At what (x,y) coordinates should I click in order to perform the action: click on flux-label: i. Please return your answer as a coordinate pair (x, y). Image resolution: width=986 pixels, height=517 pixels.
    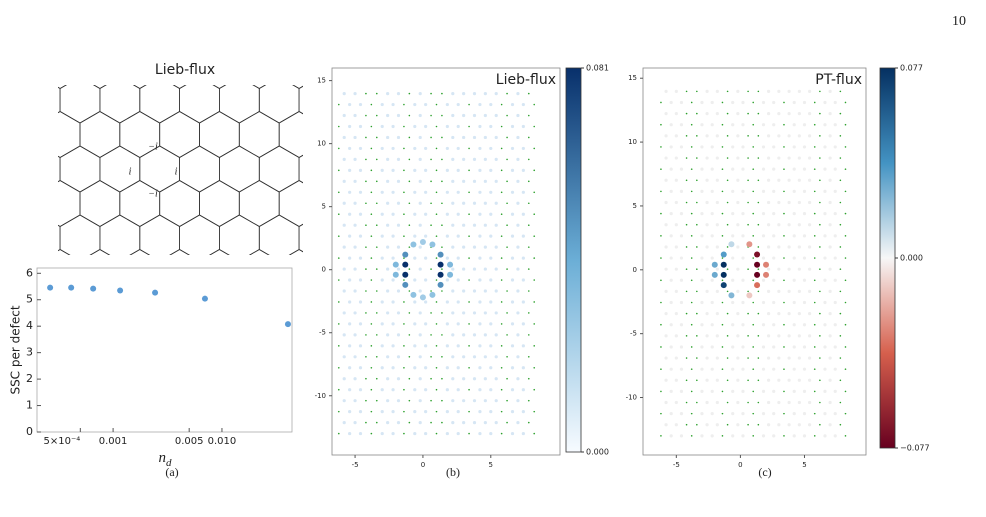
    Looking at the image, I should click on (130, 171).